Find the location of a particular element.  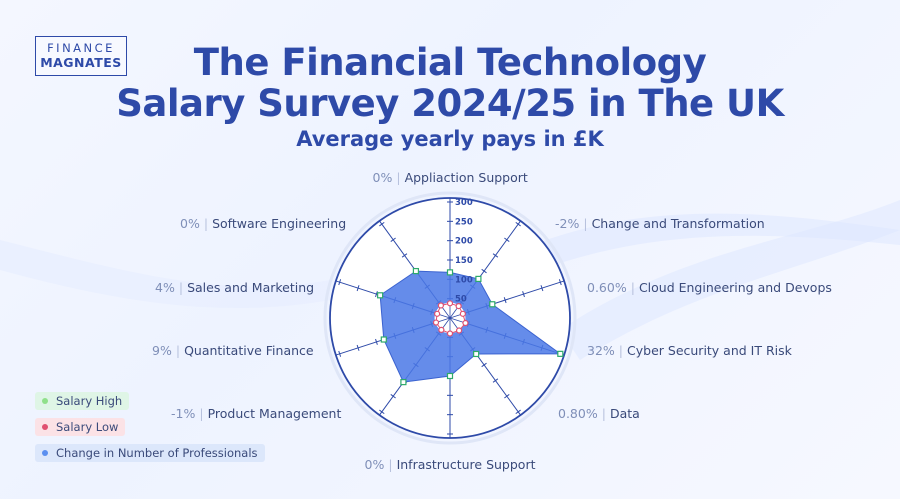

category-name: Software Engineering is located at coordinates (279, 223).